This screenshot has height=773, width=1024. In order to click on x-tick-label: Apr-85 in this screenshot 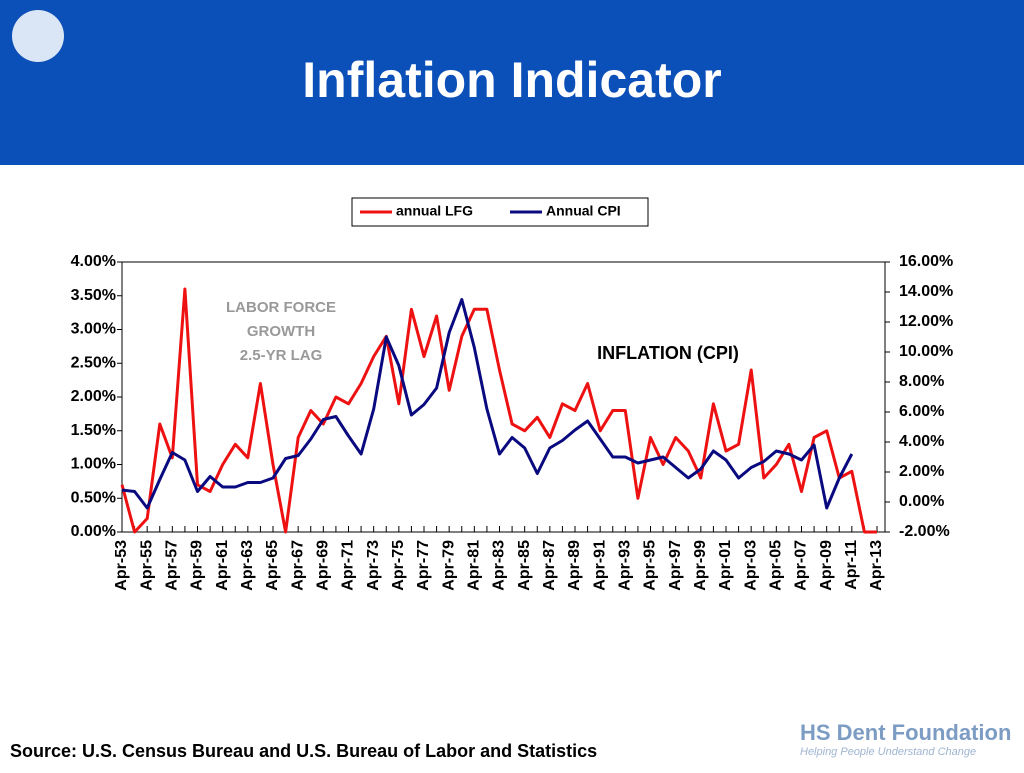, I will do `click(524, 565)`.